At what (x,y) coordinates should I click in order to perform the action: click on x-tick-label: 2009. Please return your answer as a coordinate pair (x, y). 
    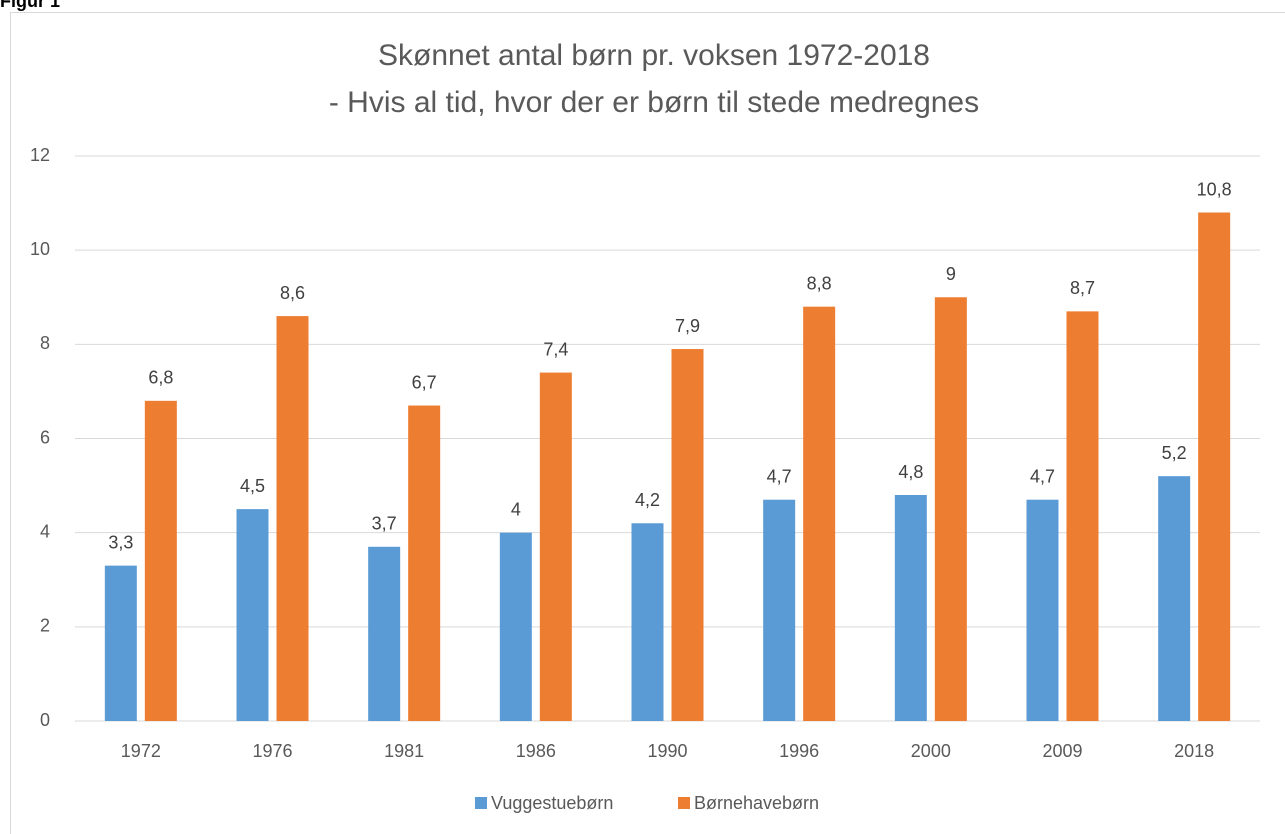
    Looking at the image, I should click on (1062, 751).